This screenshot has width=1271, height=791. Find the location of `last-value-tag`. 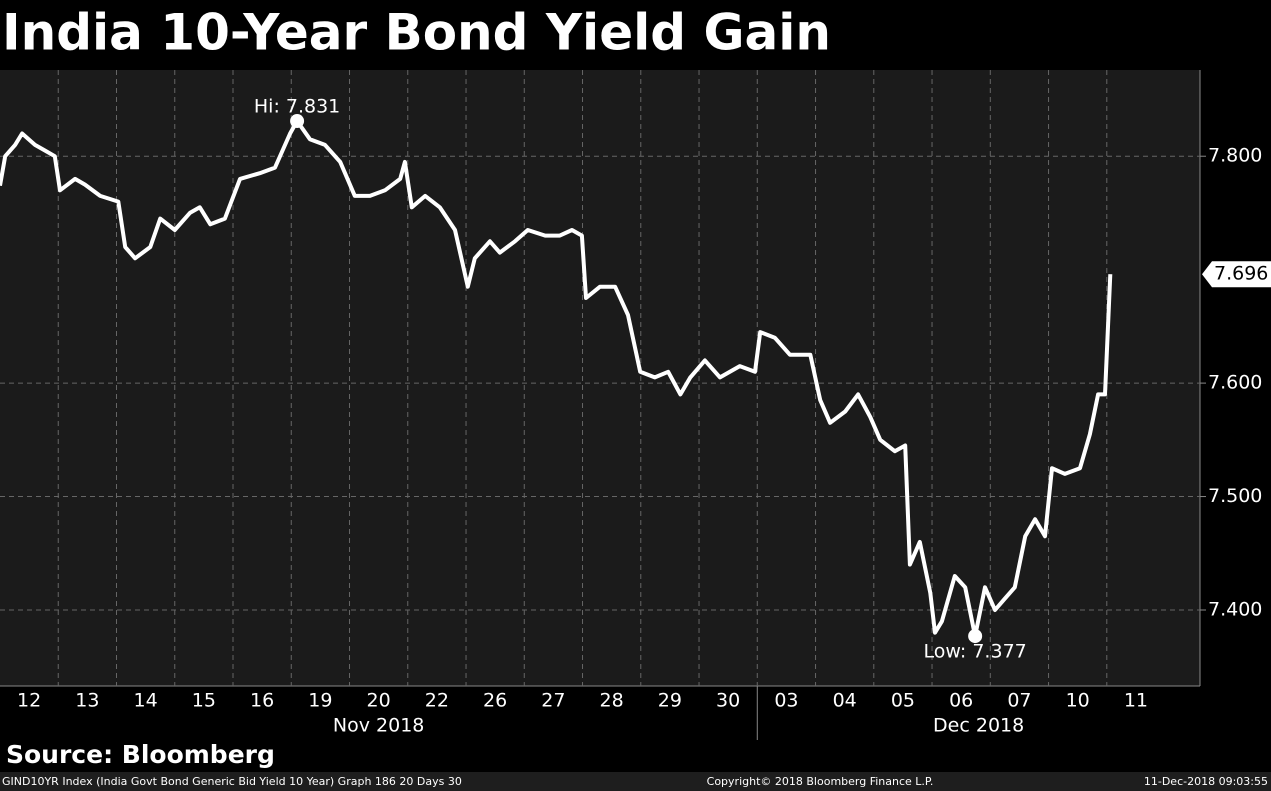

last-value-tag is located at coordinates (1236, 274).